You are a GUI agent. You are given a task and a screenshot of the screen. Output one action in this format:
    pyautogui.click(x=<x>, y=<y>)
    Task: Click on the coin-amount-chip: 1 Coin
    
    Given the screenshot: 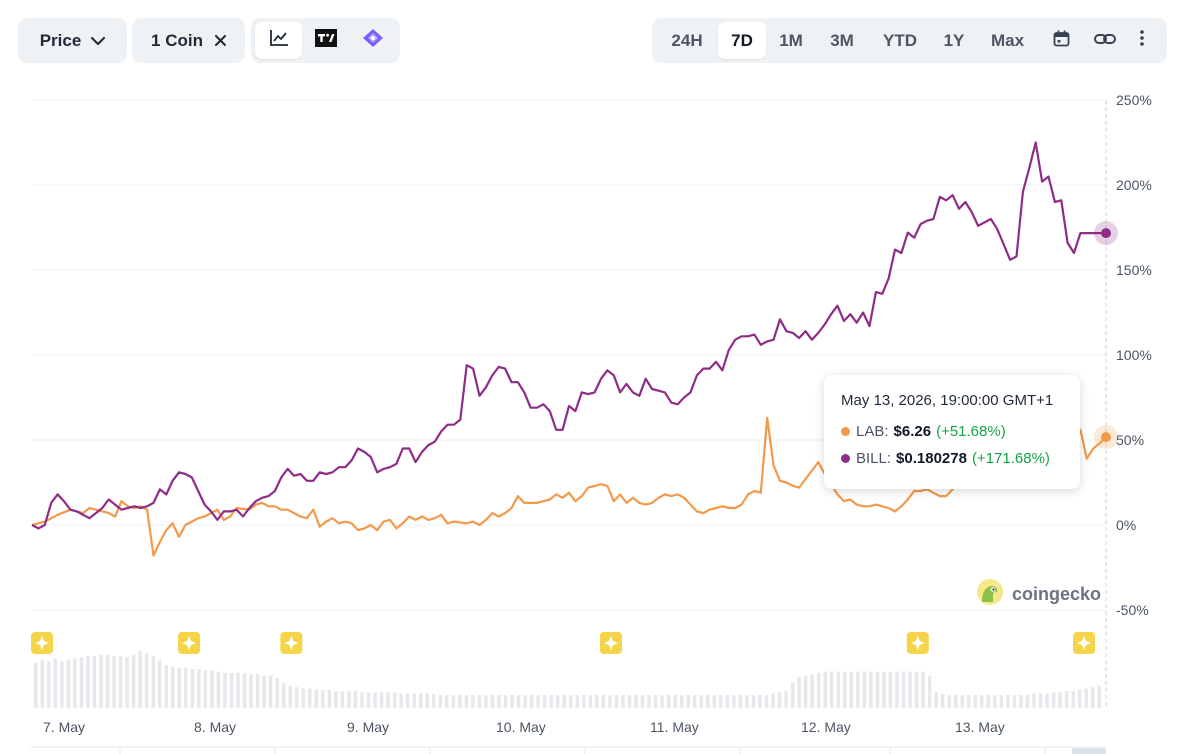 What is the action you would take?
    pyautogui.click(x=188, y=40)
    